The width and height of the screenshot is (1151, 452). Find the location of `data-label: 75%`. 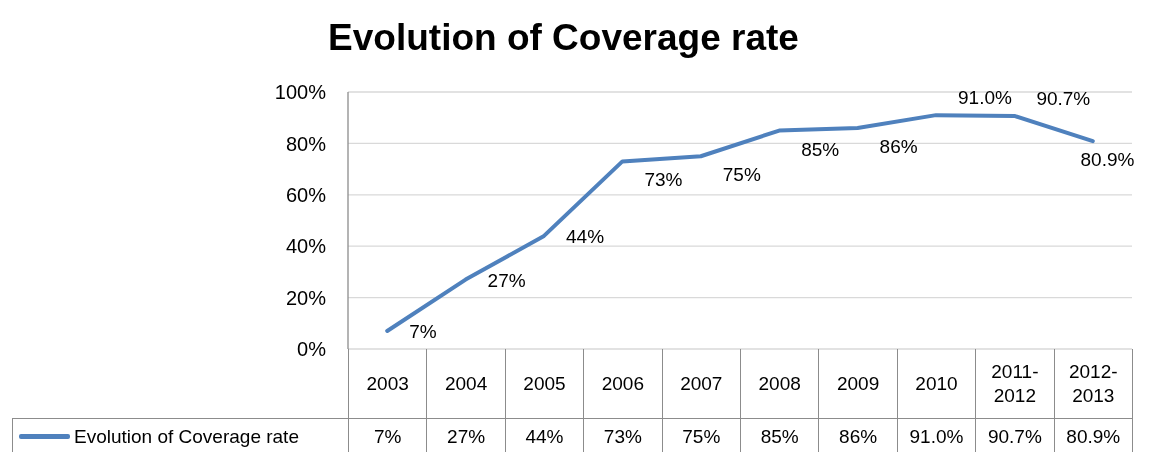

data-label: 75% is located at coordinates (701, 436).